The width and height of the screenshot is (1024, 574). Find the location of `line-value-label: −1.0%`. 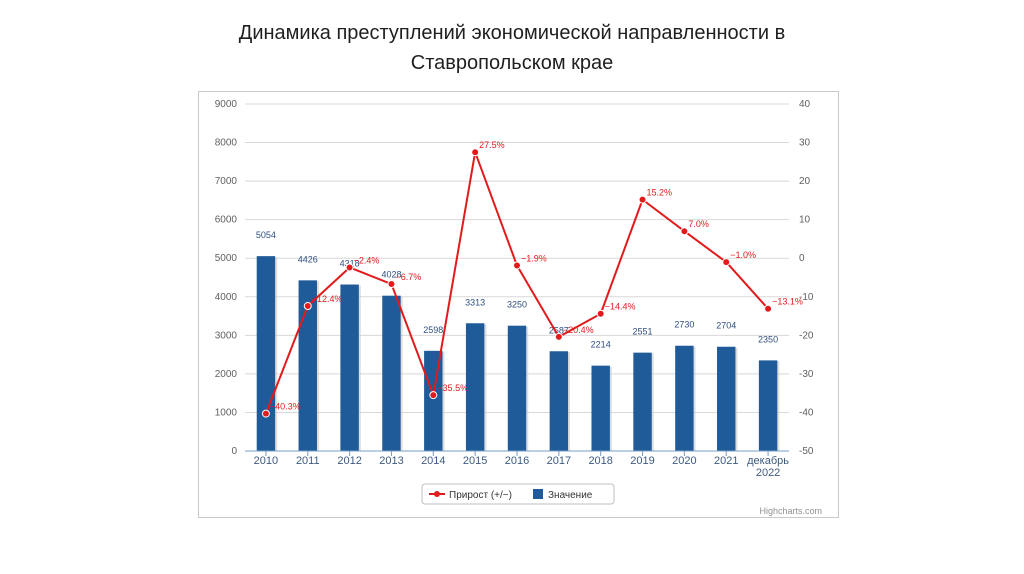

line-value-label: −1.0% is located at coordinates (743, 255).